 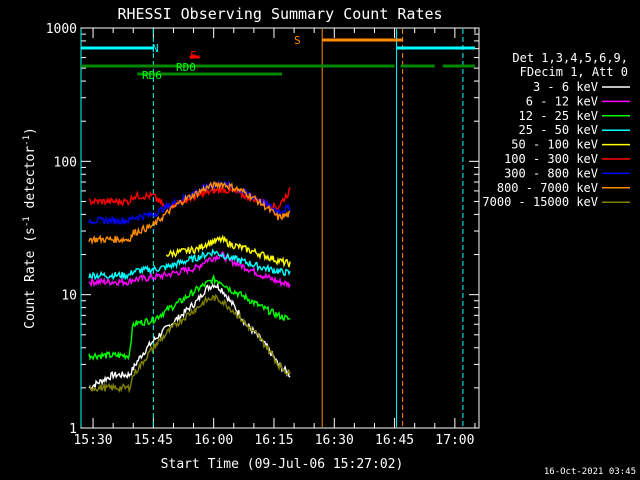 I want to click on legend-label-50-100-kev: 50 - 100 keV, so click(x=554, y=145).